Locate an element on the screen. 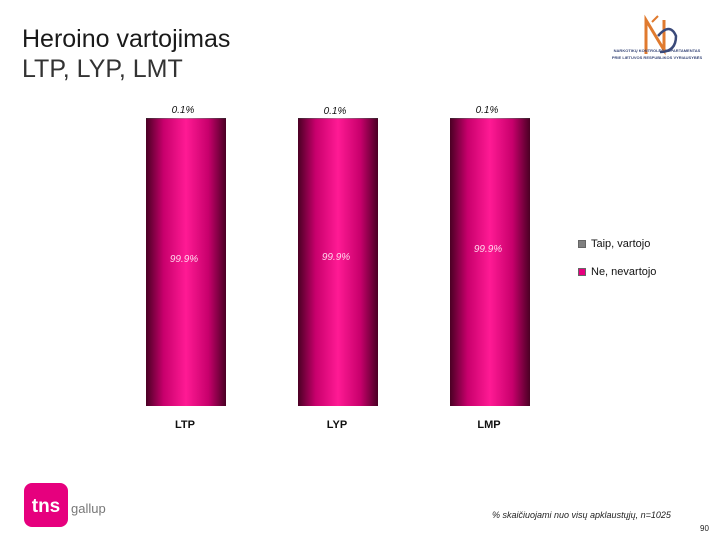 The width and height of the screenshot is (720, 540). bar-ltp-ne is located at coordinates (186, 262).